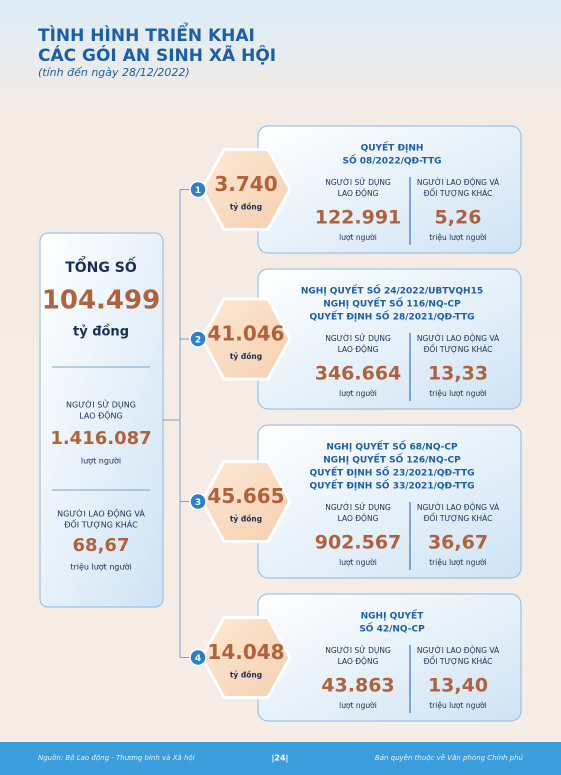 This screenshot has width=561, height=775. I want to click on value: 346.664, so click(358, 374).